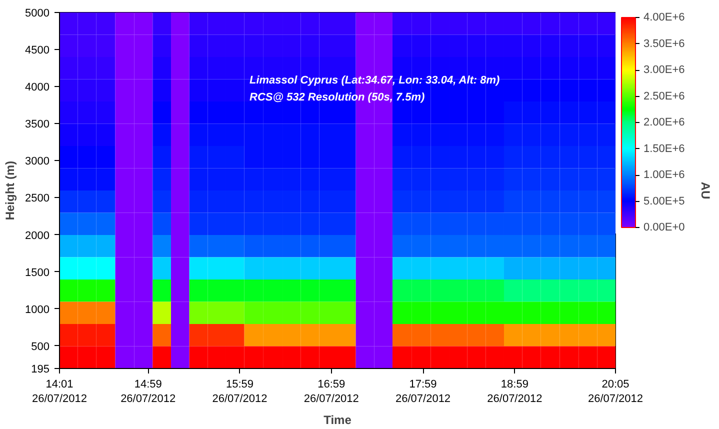 The height and width of the screenshot is (429, 719). I want to click on y-tick-label: 2500, so click(37, 198).